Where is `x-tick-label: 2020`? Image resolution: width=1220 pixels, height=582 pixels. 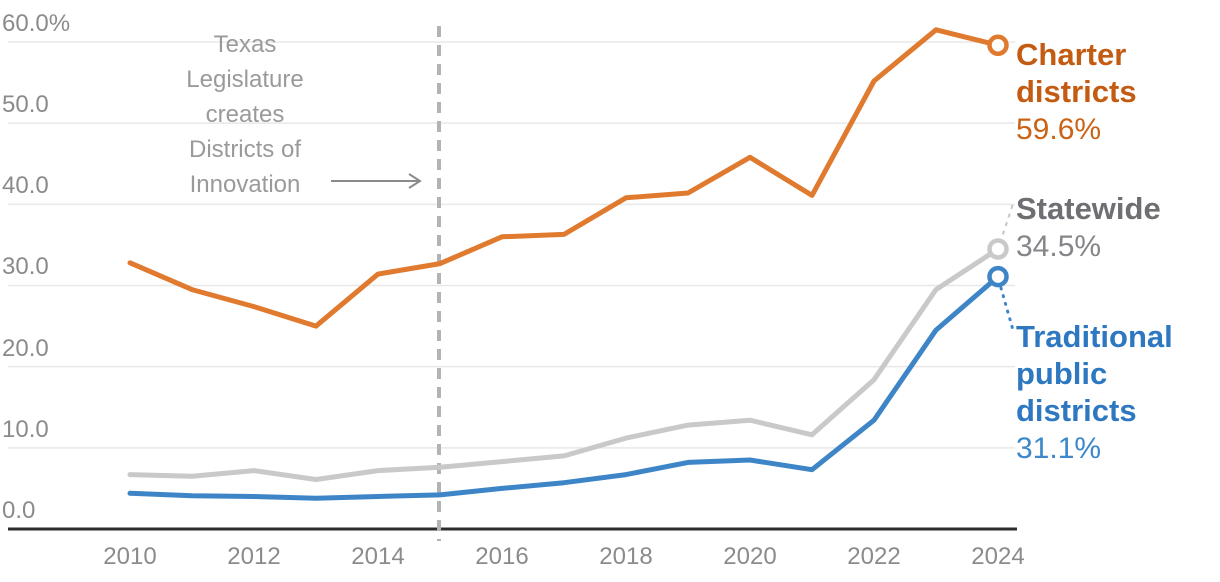
x-tick-label: 2020 is located at coordinates (750, 556).